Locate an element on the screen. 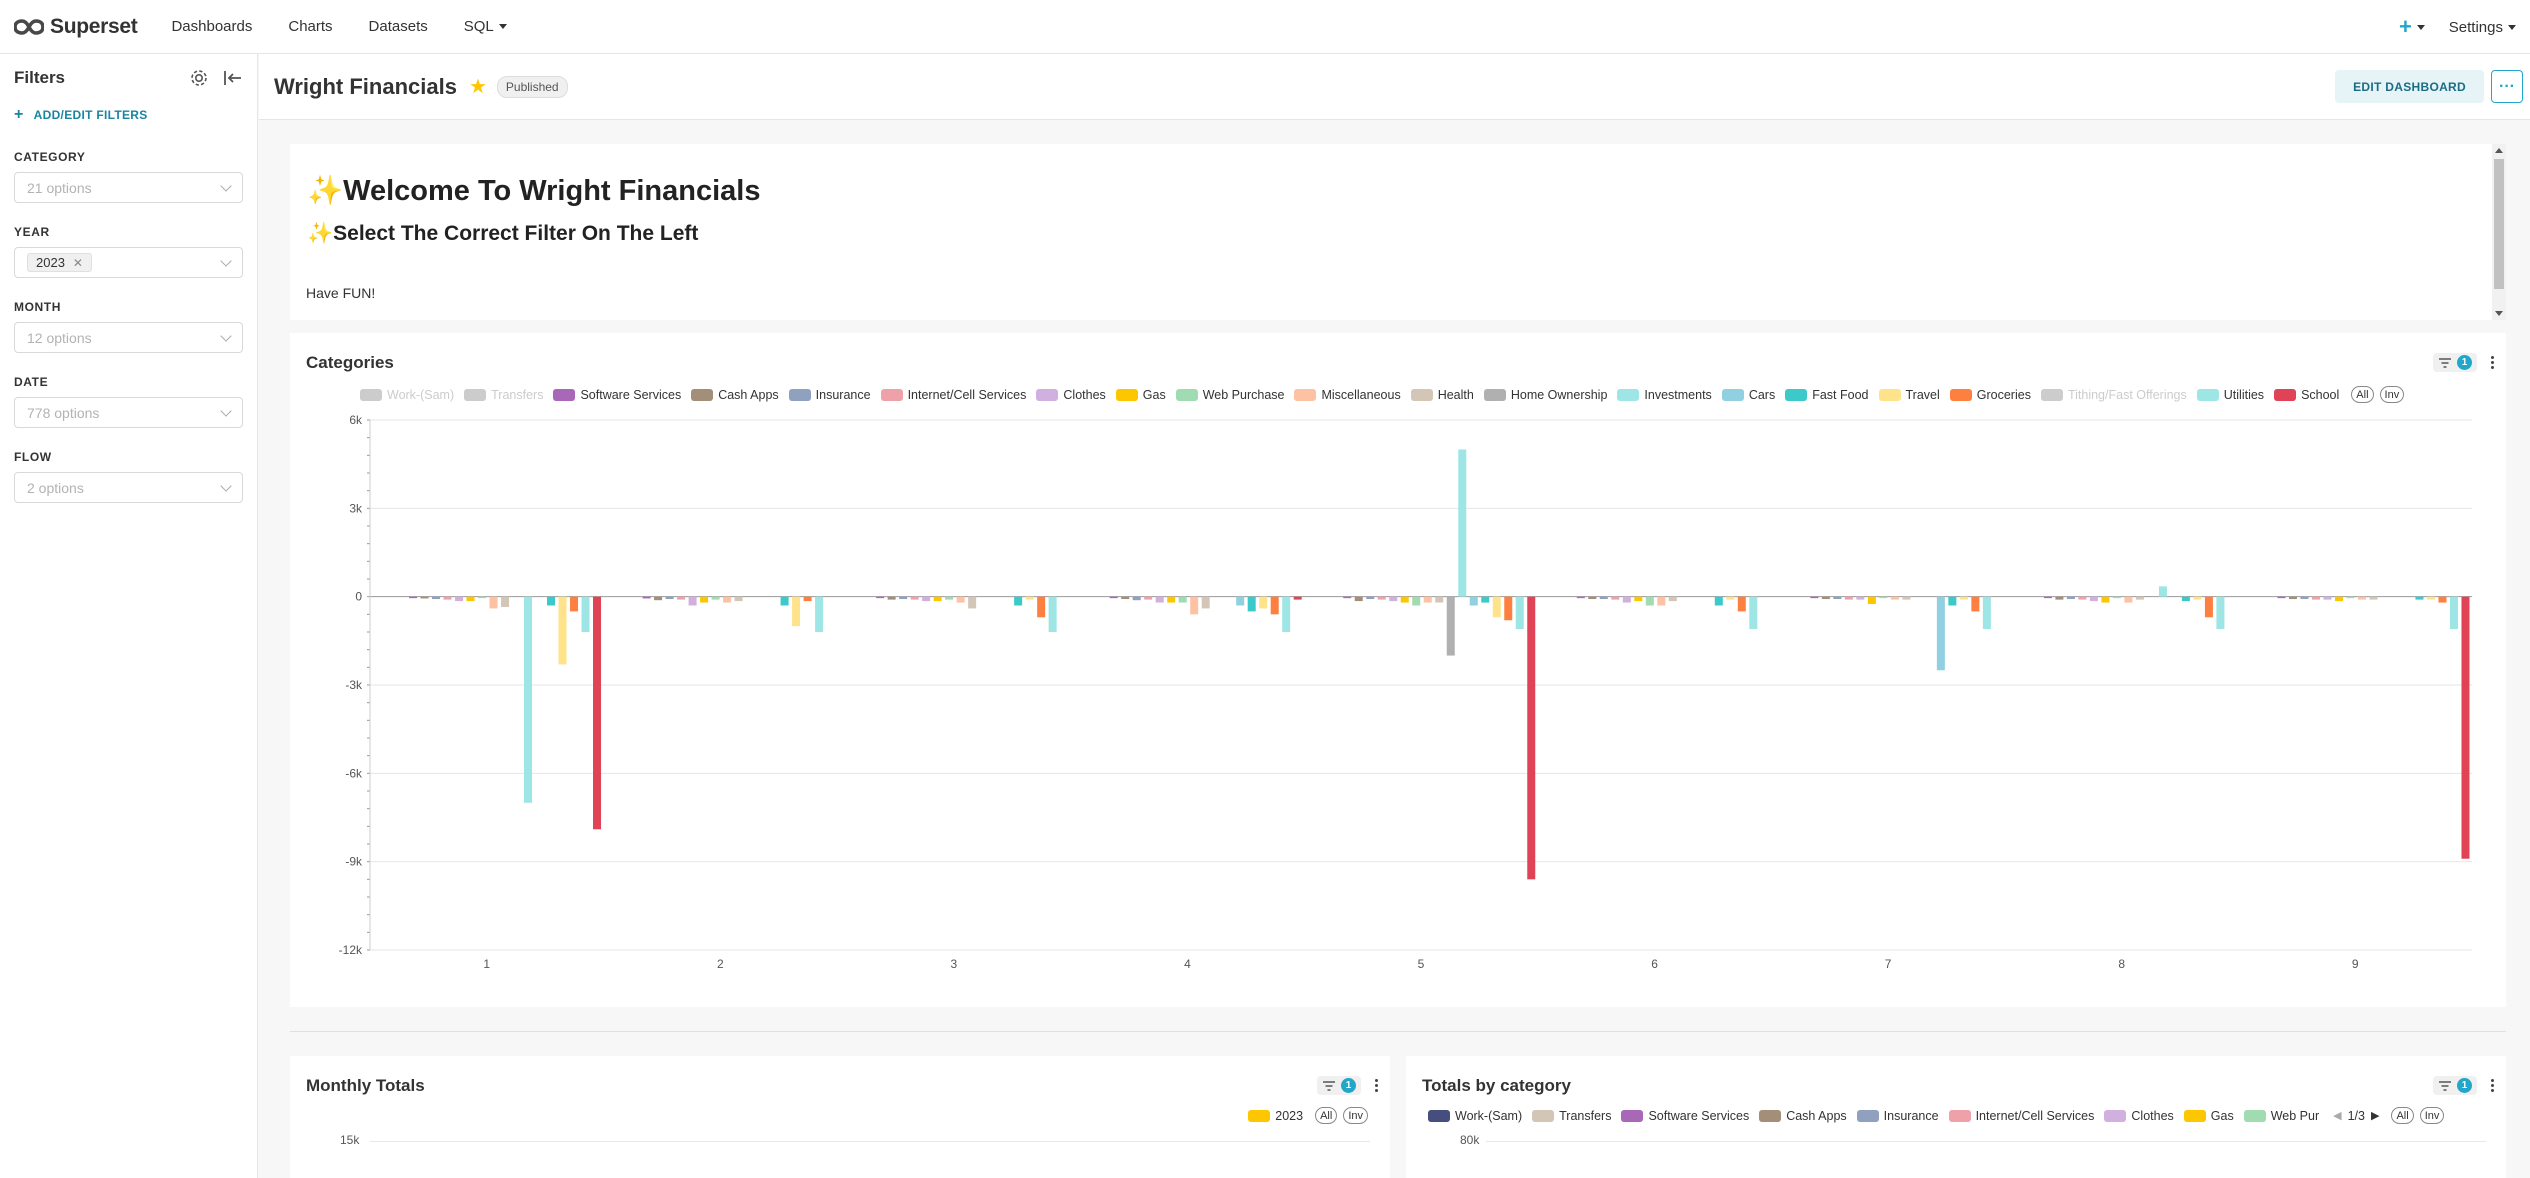  filter-select-category: 21 options is located at coordinates (128, 187).